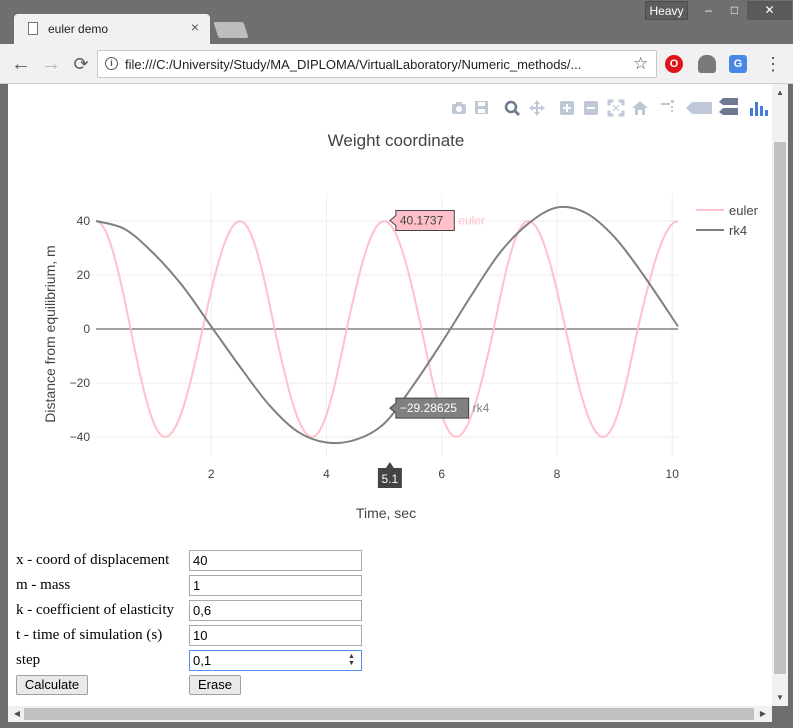 The image size is (793, 728). I want to click on zoom-in-icon, so click(567, 108).